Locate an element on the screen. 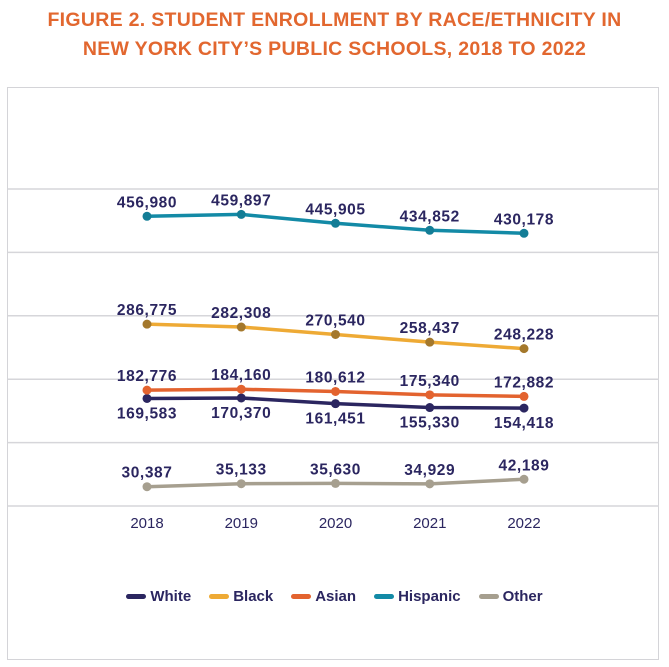 This screenshot has height=667, width=669. data-label-black: 286,775 is located at coordinates (147, 310).